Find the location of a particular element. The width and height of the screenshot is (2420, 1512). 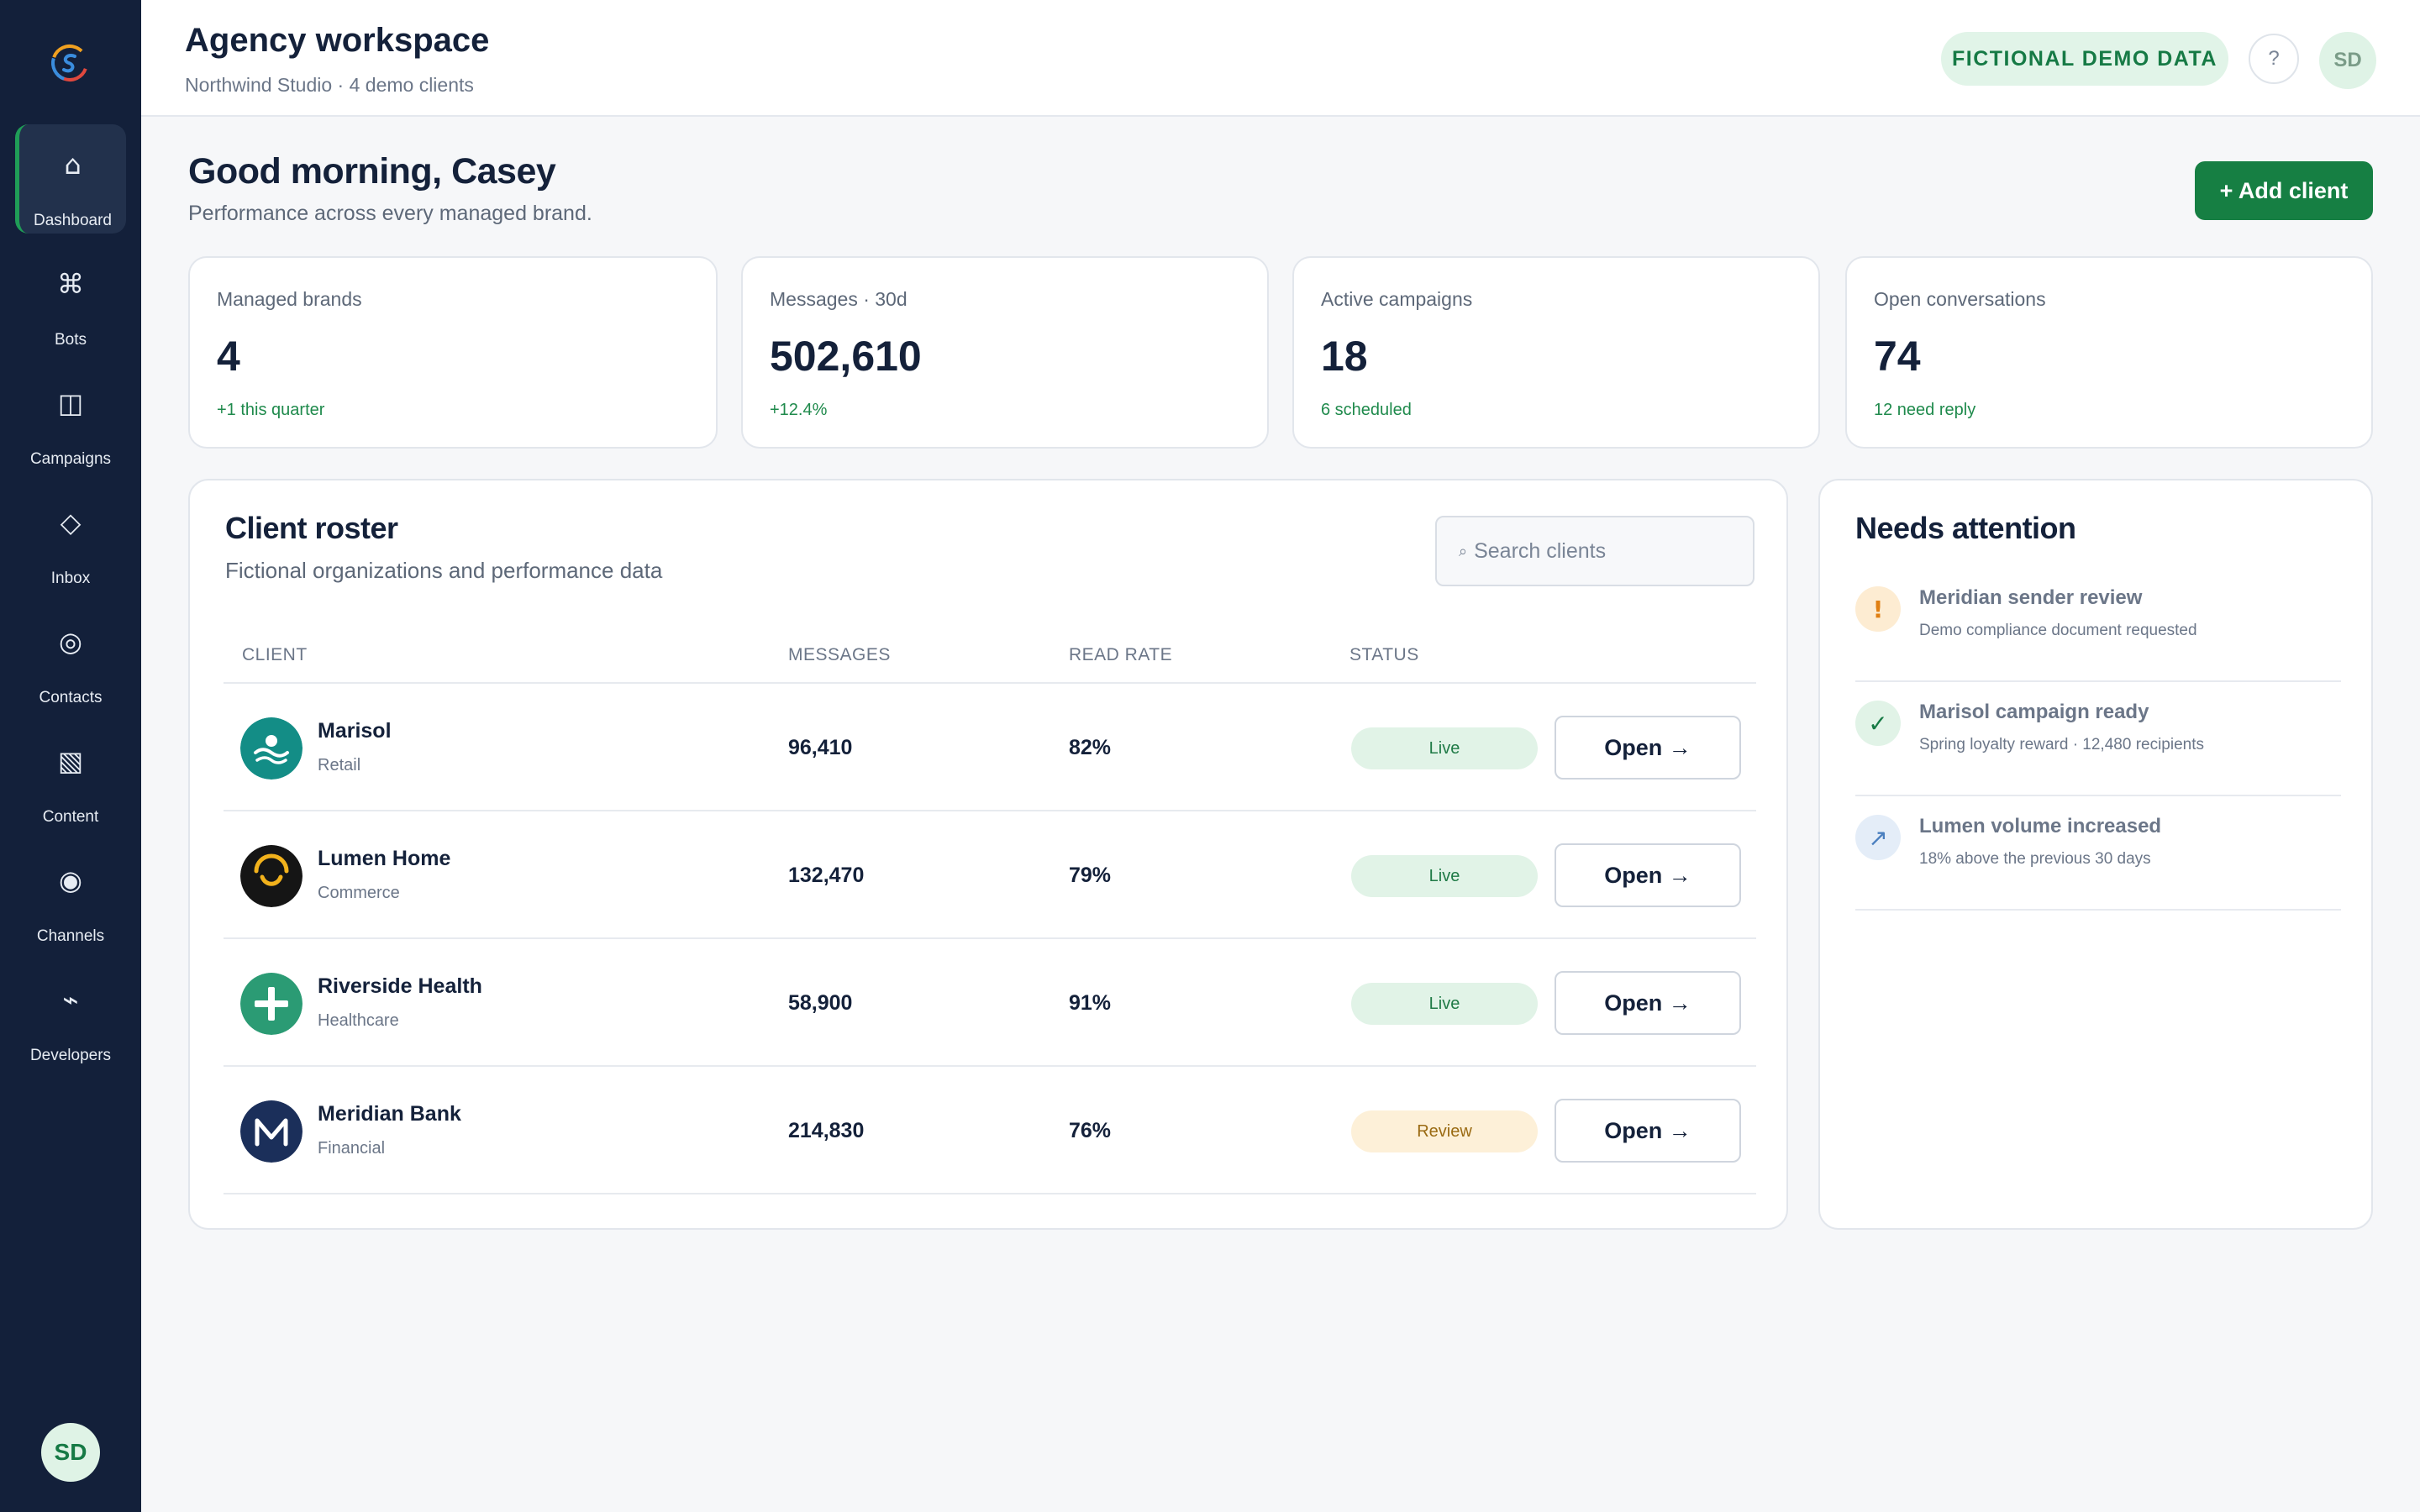

sidebar-item-label: Content is located at coordinates (70, 817).